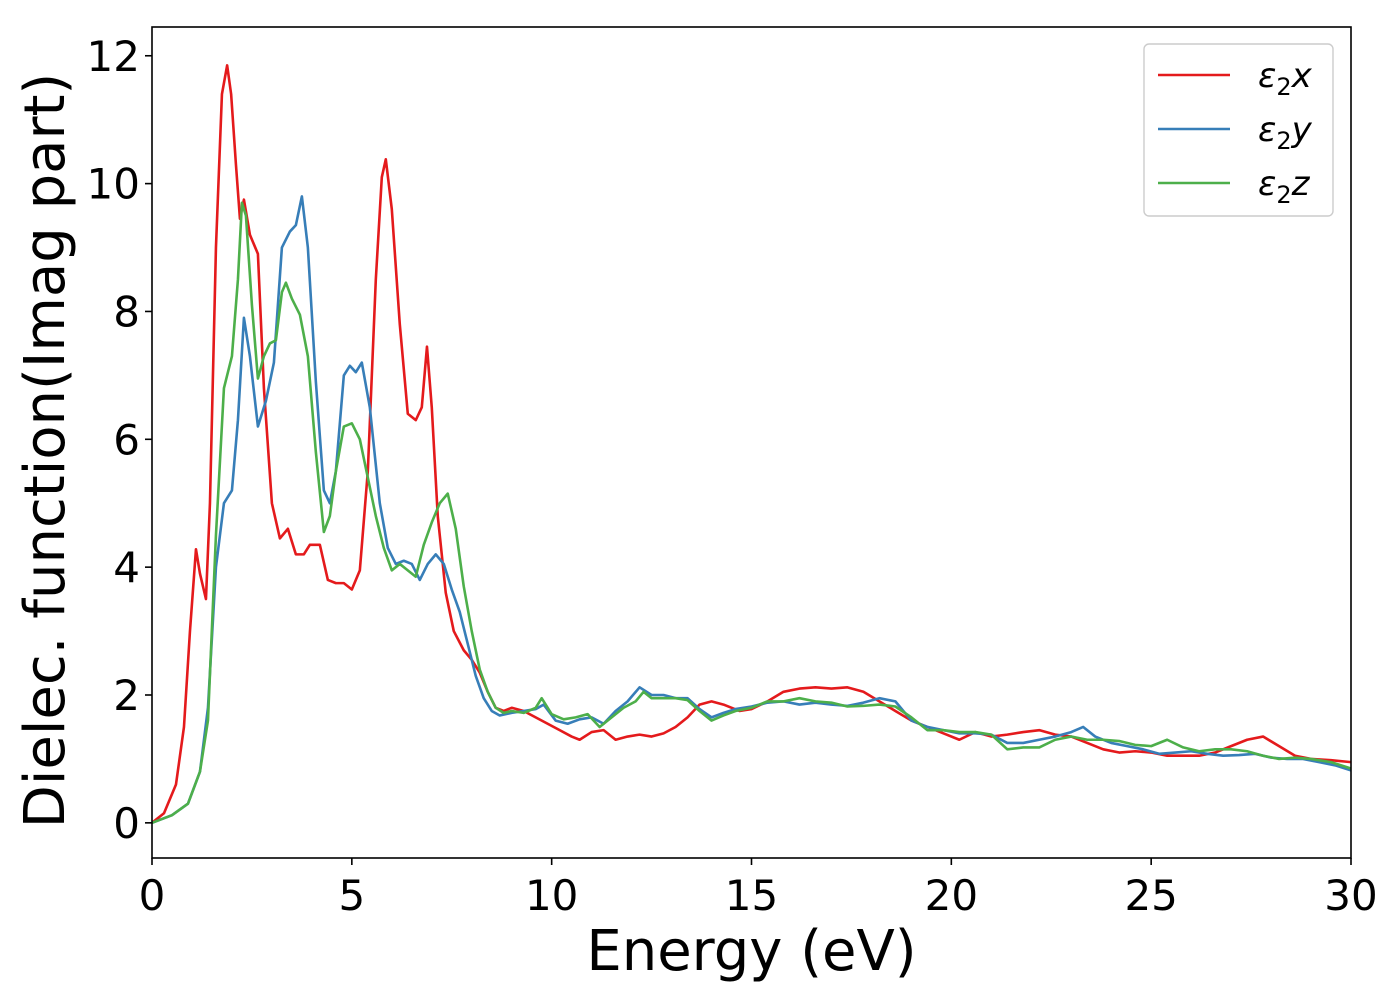 The width and height of the screenshot is (1400, 1000). Describe the element at coordinates (113, 56) in the screenshot. I see `y-tick-label: 12` at that location.